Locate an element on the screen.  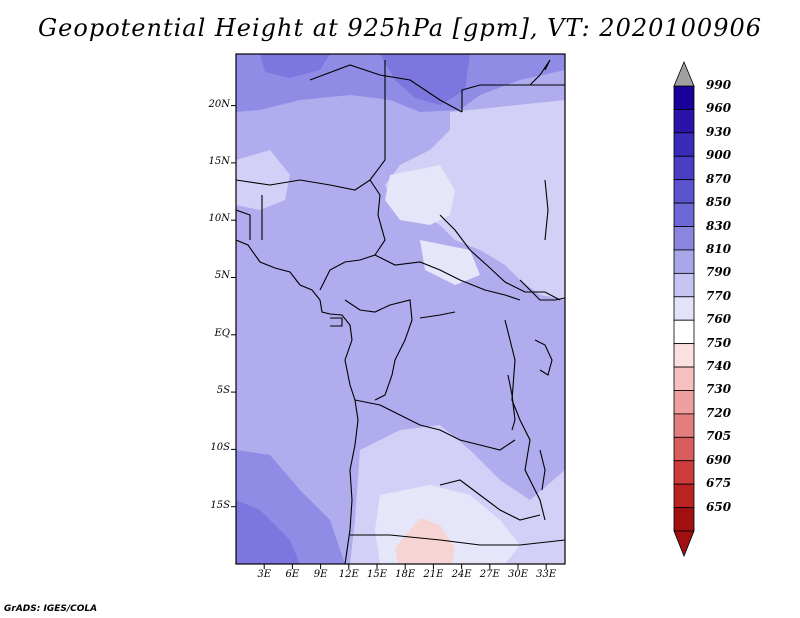
colorbar-label-850: 850 is located at coordinates (719, 202).